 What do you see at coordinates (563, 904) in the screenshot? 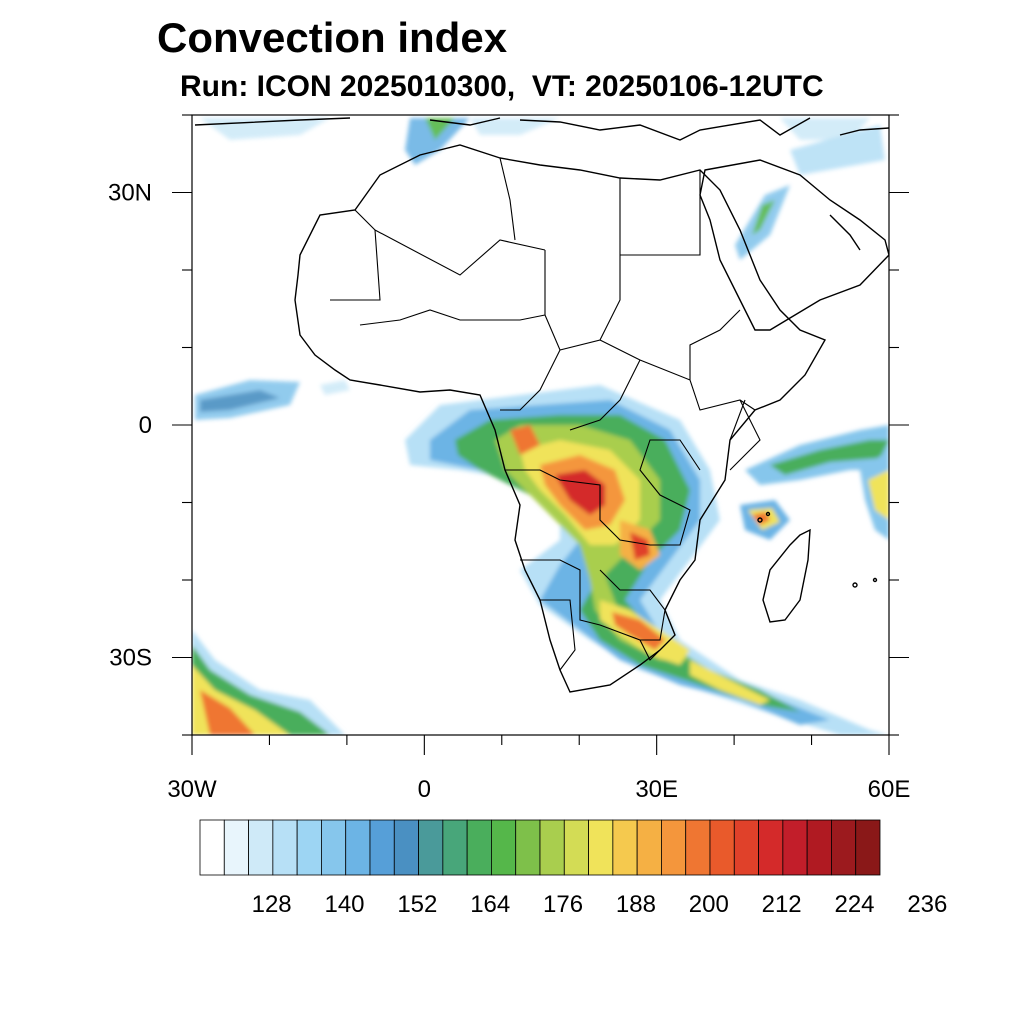
I see `colorbar-label: 176` at bounding box center [563, 904].